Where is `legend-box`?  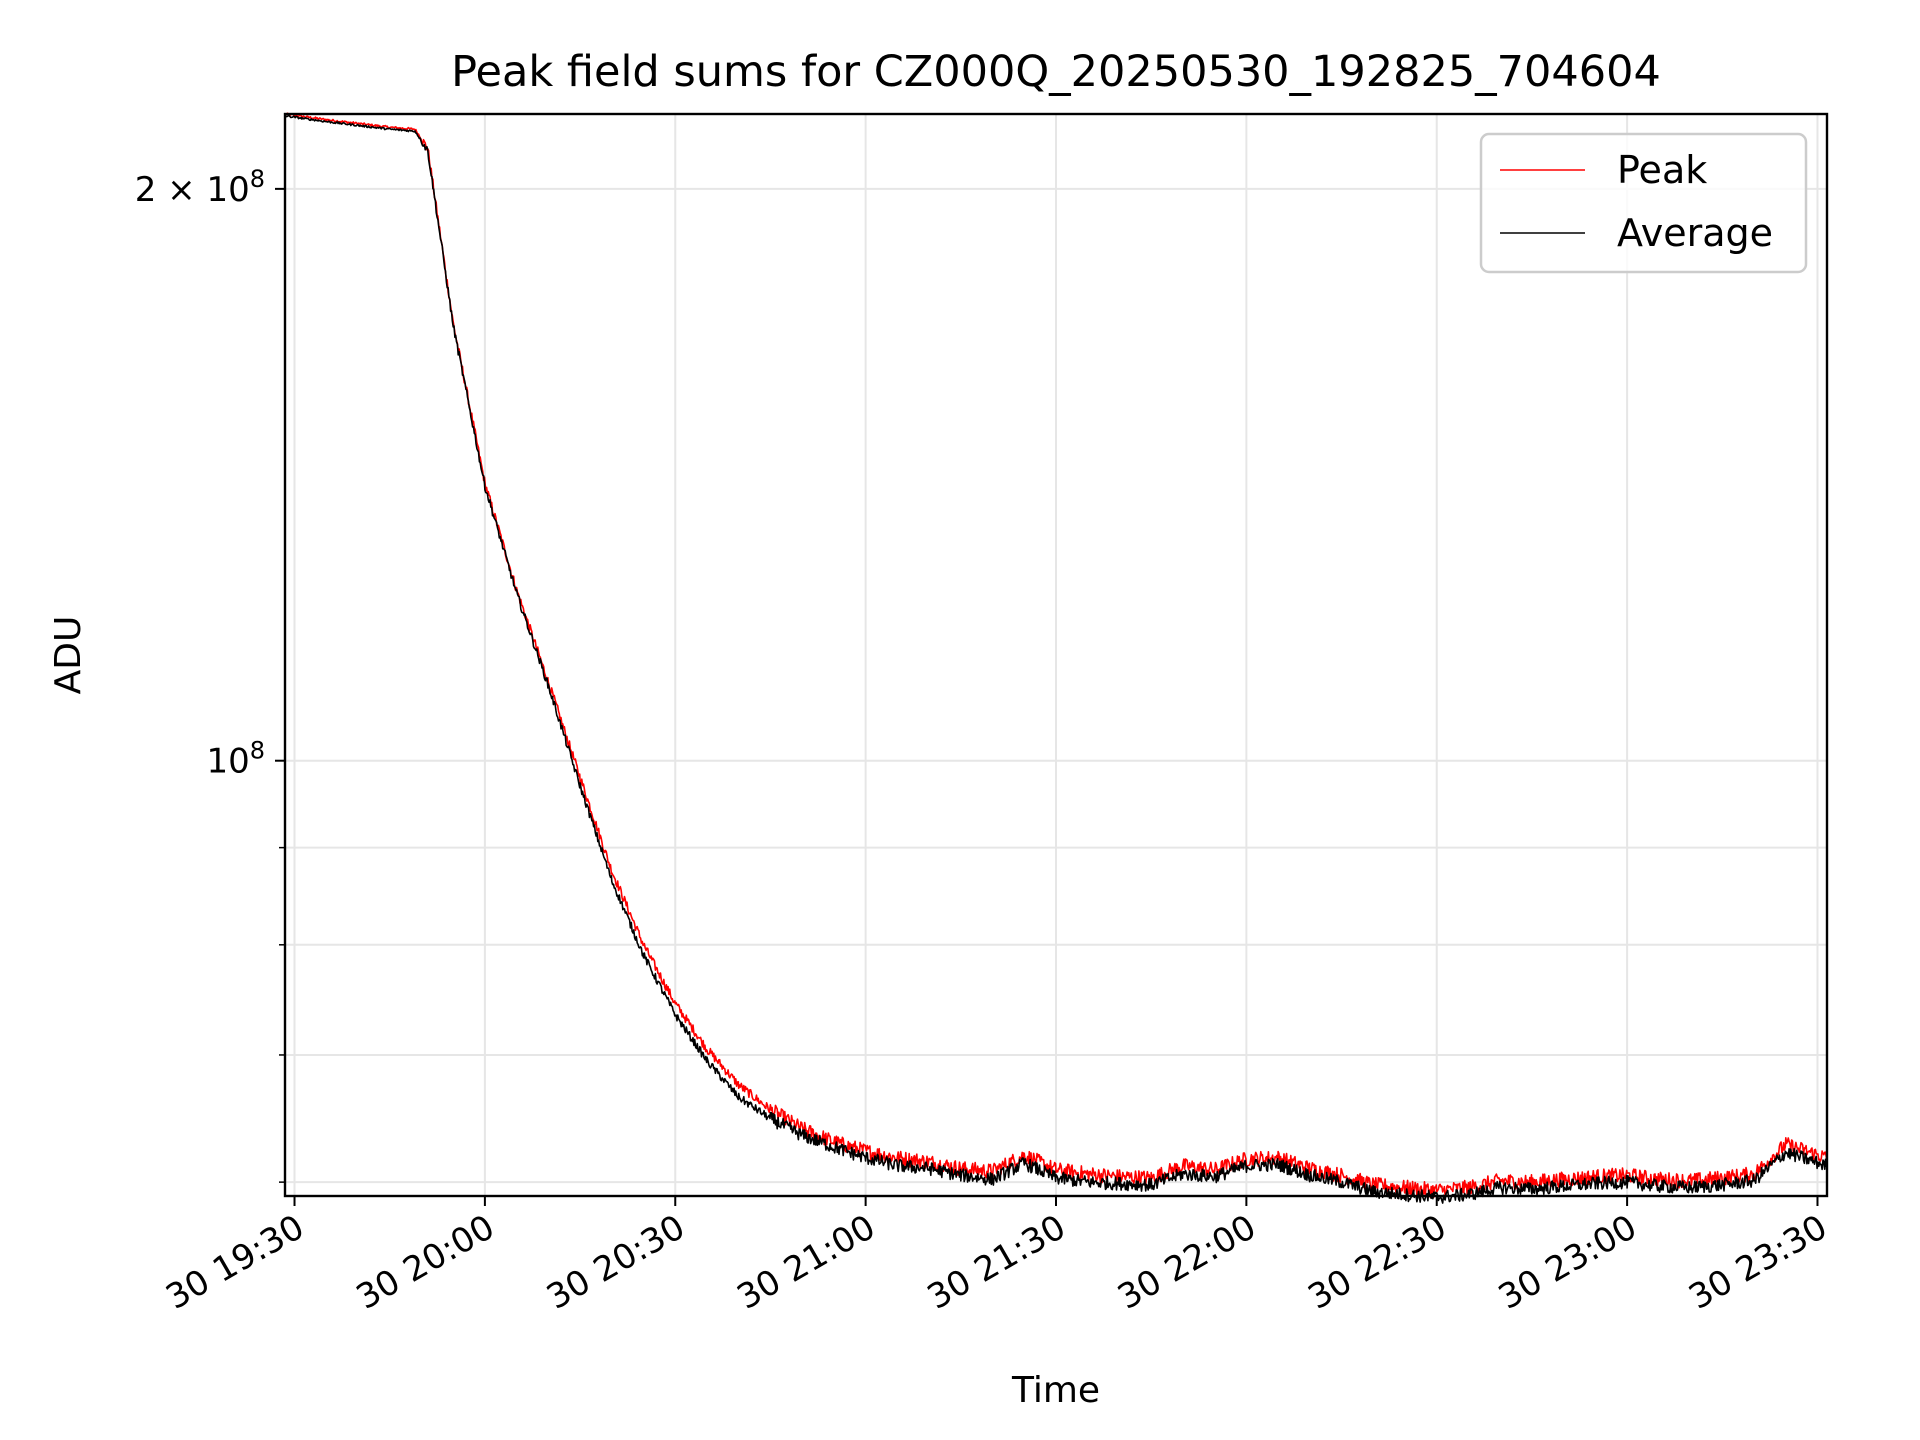 legend-box is located at coordinates (1643, 203).